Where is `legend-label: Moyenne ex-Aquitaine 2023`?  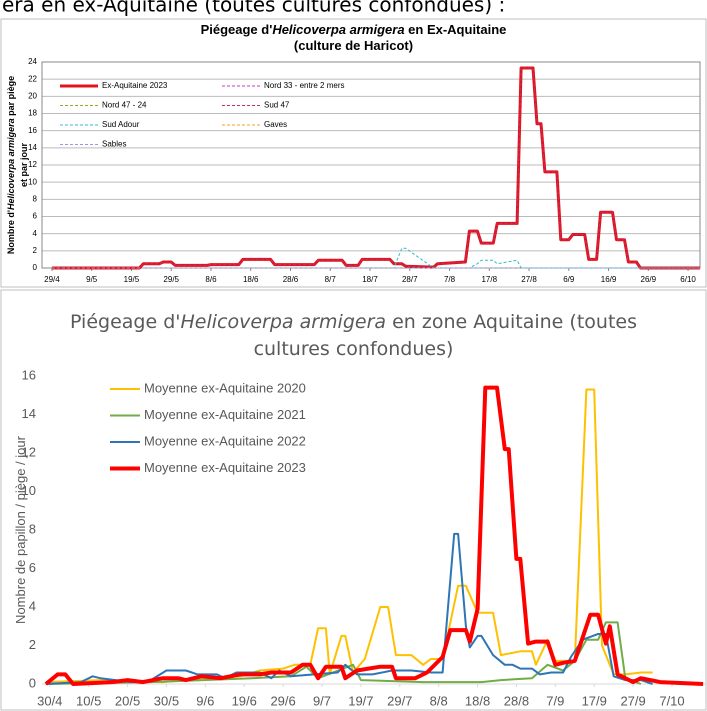 legend-label: Moyenne ex-Aquitaine 2023 is located at coordinates (225, 467).